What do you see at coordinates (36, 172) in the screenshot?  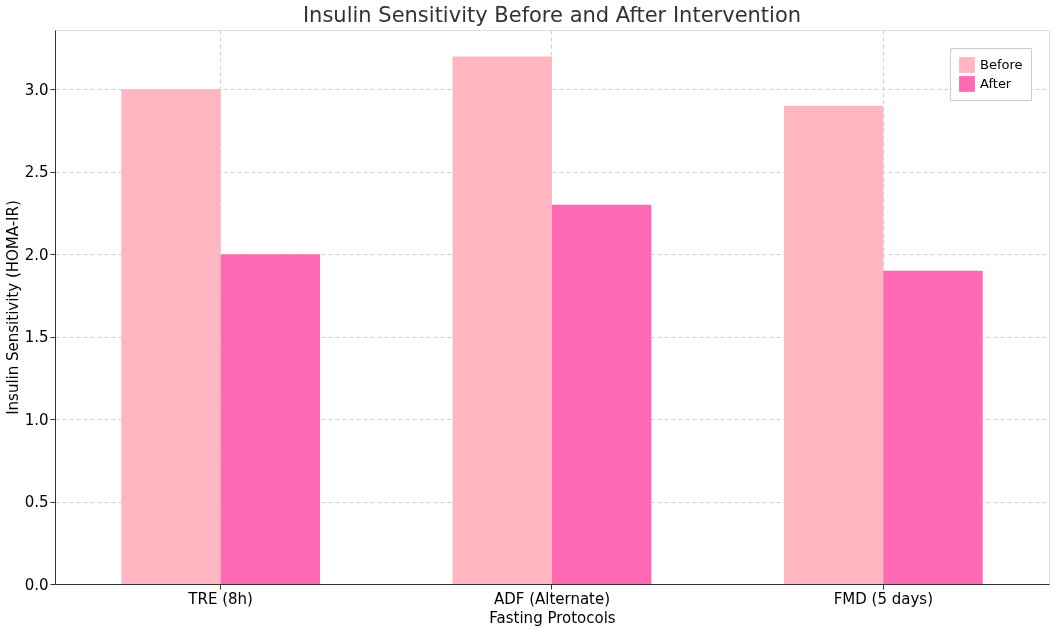 I see `y-tick-label: 2.5` at bounding box center [36, 172].